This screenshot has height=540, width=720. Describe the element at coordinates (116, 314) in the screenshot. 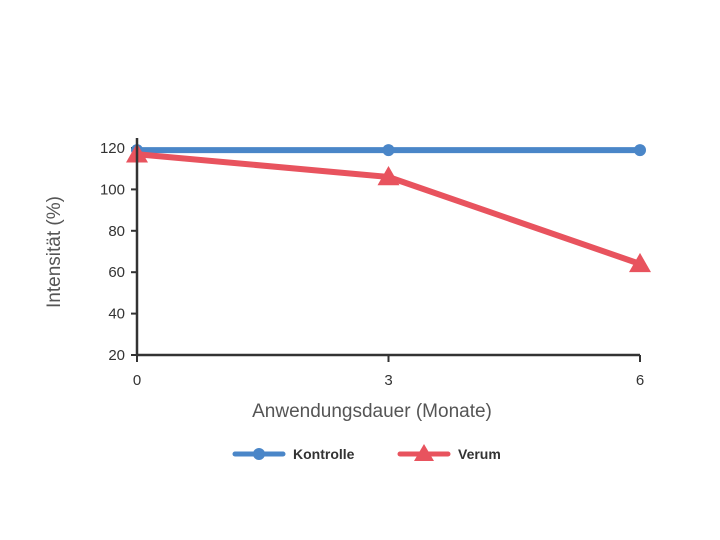

I see `y-tick-label: 40` at that location.